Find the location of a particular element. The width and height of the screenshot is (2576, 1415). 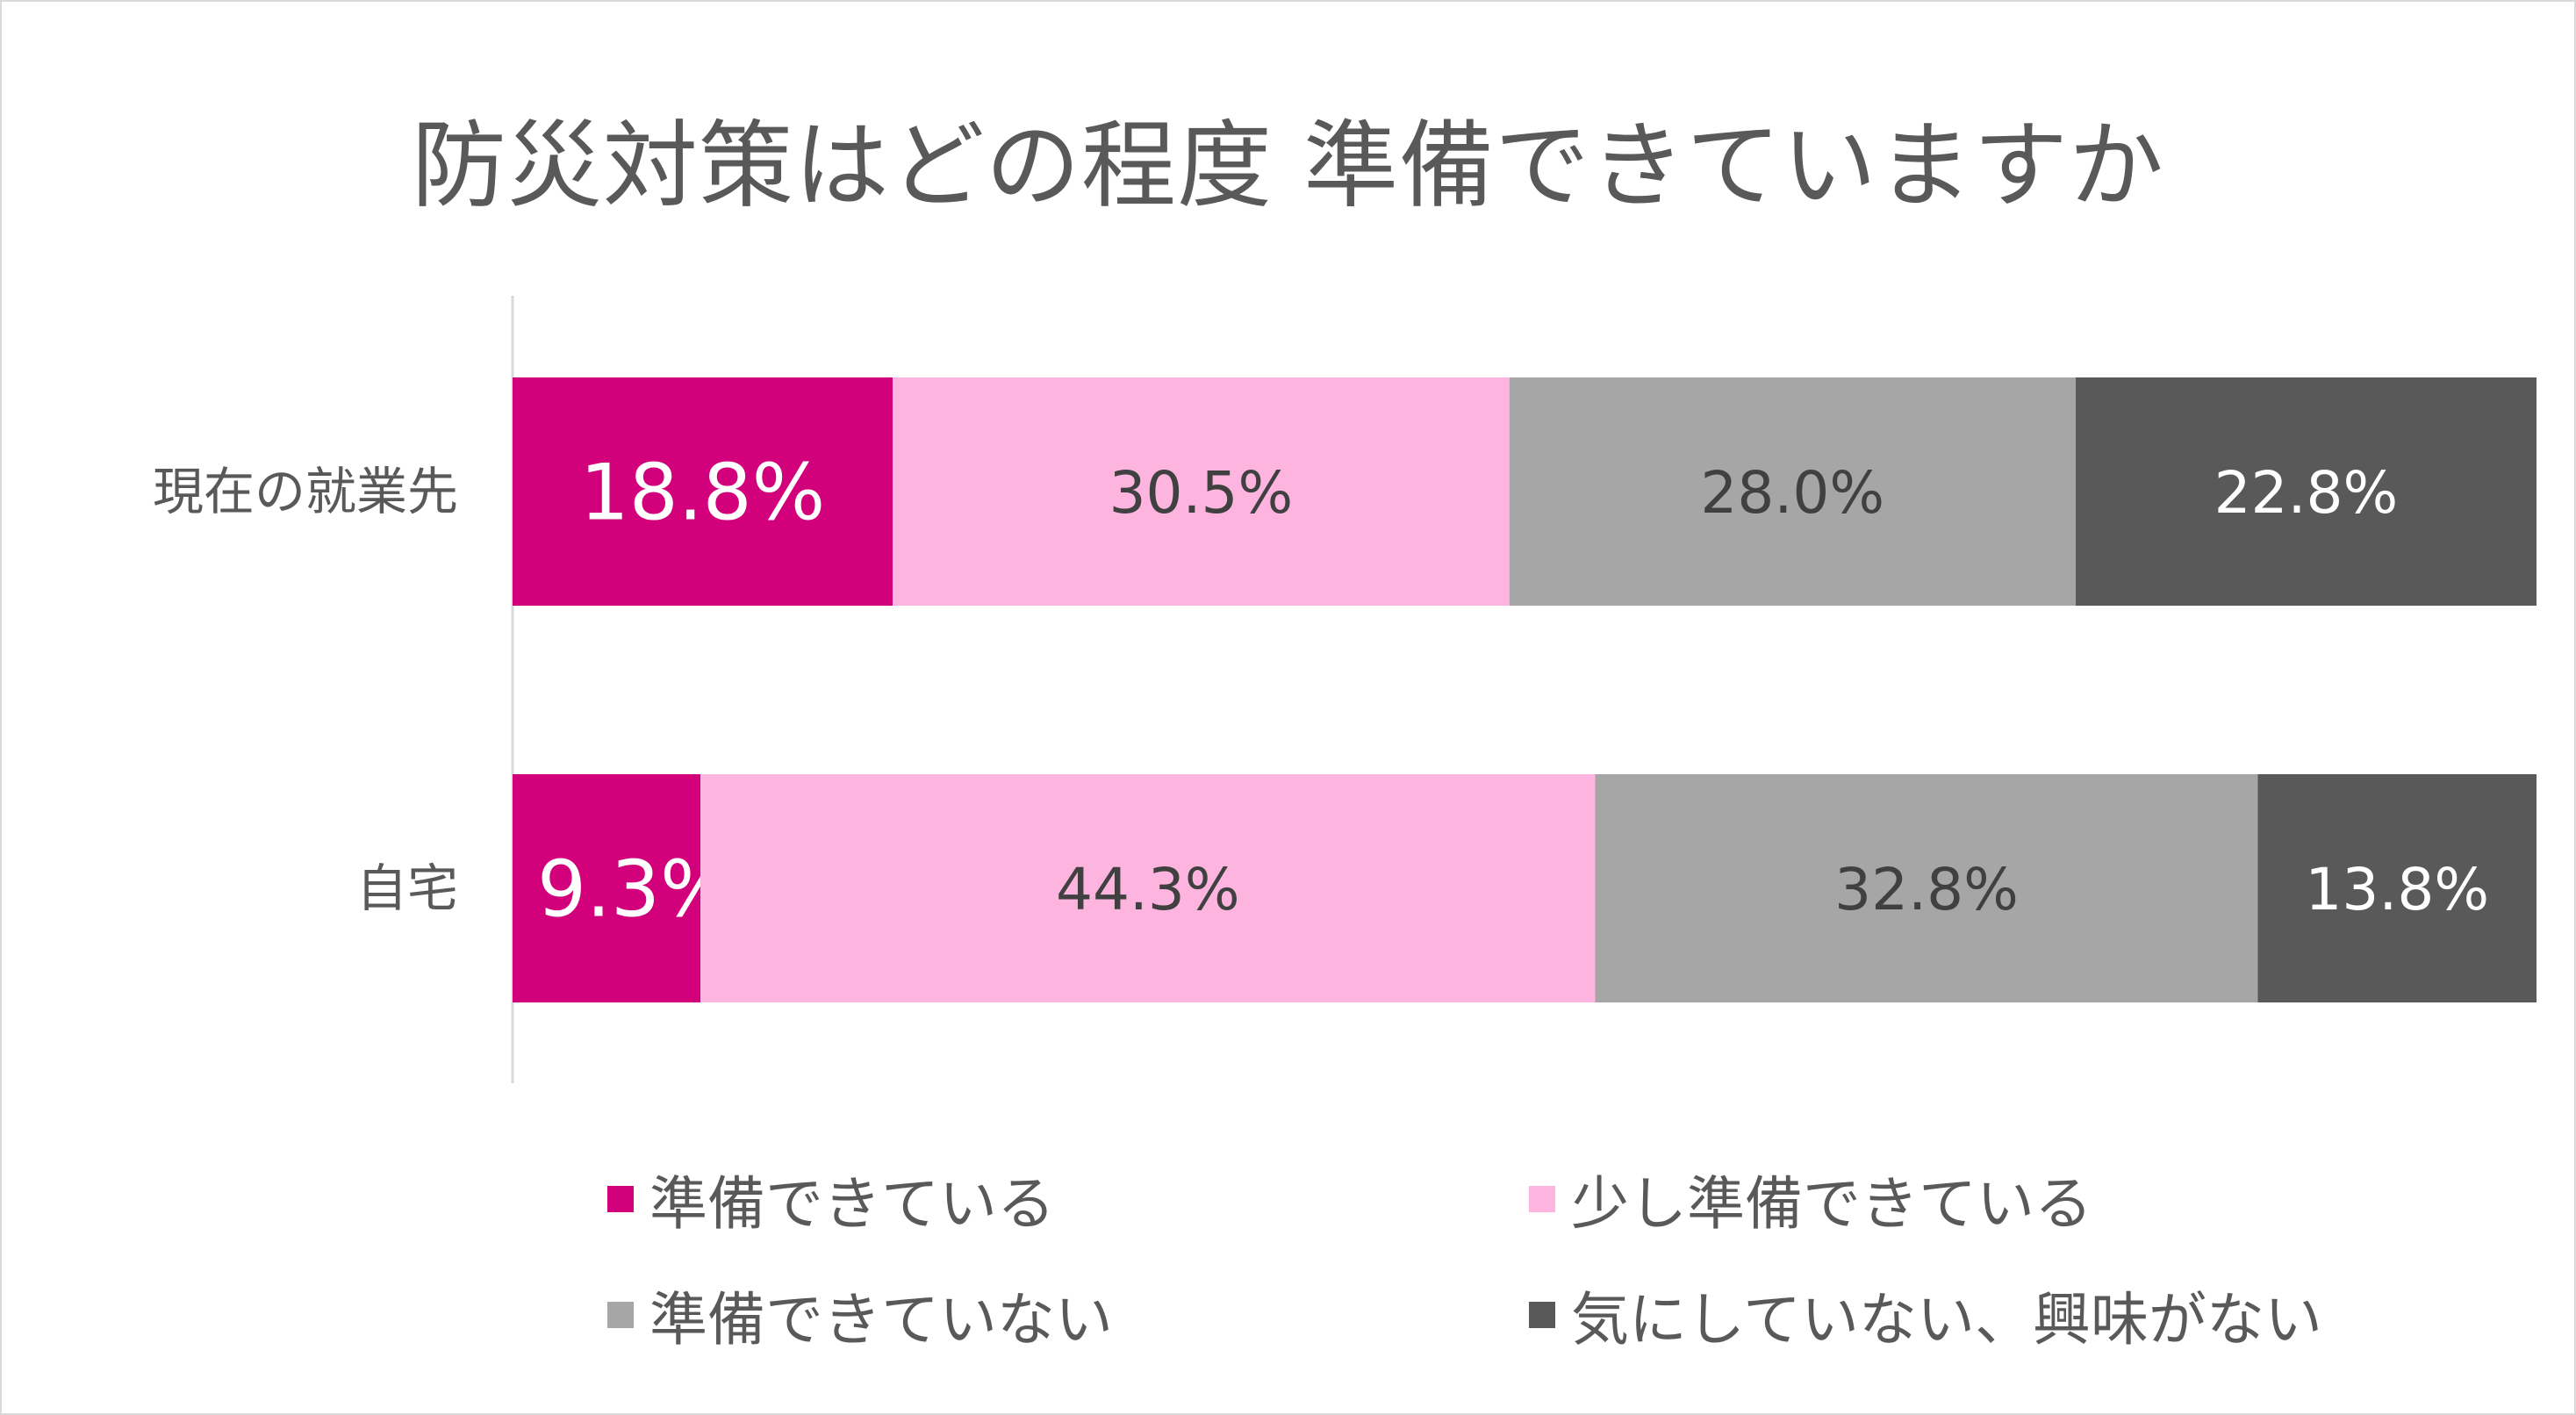

data-label: 22.8% is located at coordinates (2307, 493).